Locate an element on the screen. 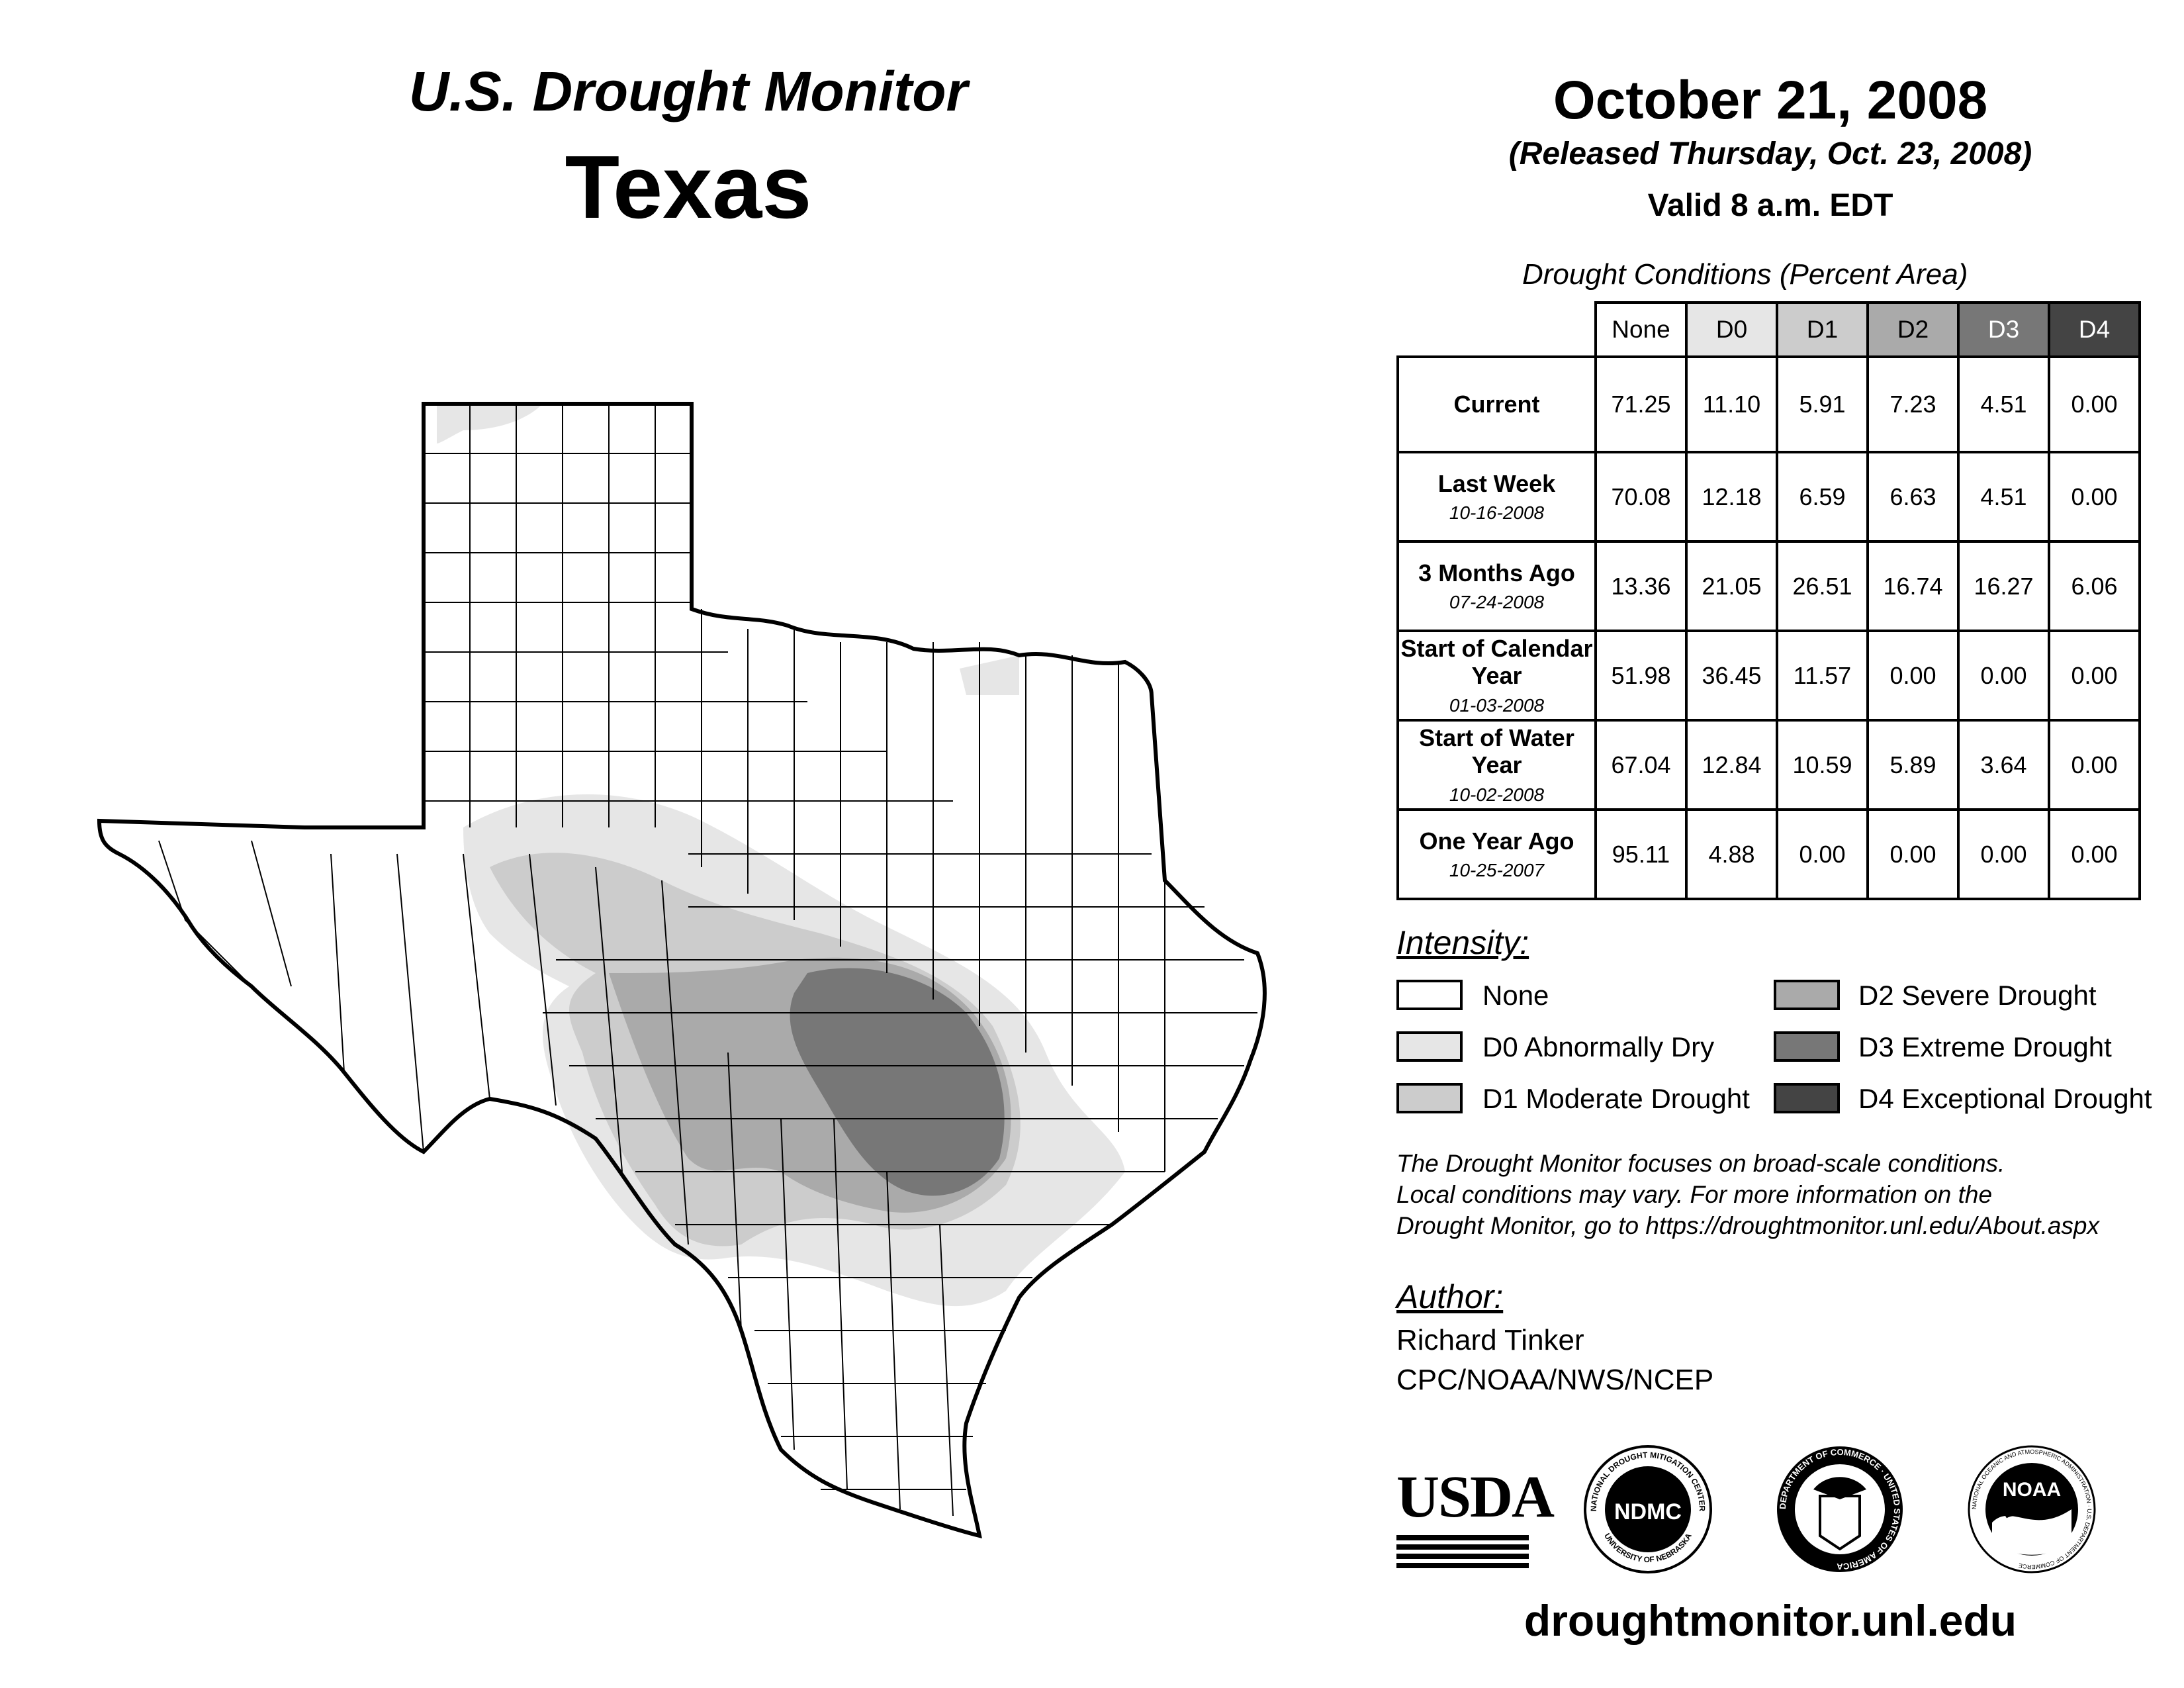 Image resolution: width=2184 pixels, height=1688 pixels. noaa-wordmark: NOAA is located at coordinates (2032, 1490).